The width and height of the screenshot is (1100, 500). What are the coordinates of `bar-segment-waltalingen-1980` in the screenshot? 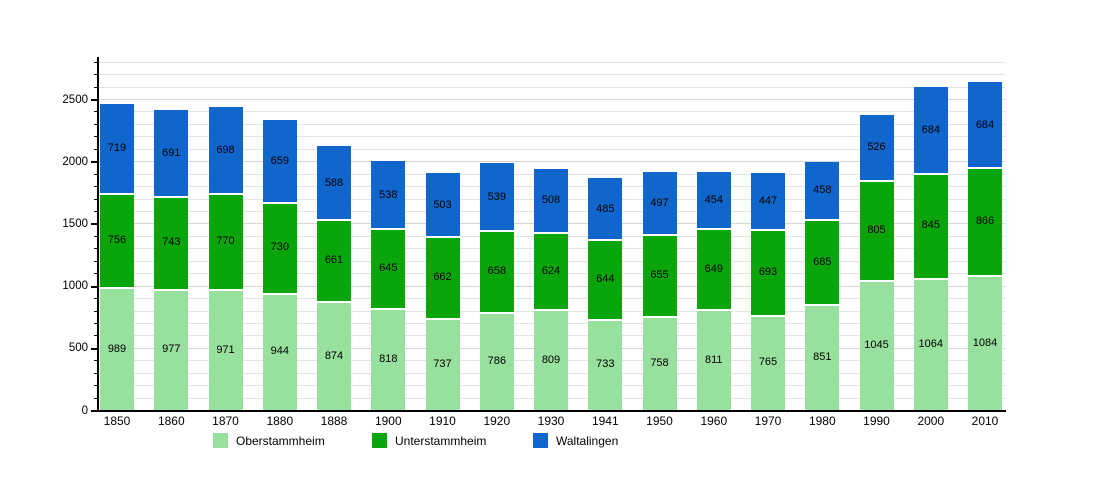 It's located at (822, 190).